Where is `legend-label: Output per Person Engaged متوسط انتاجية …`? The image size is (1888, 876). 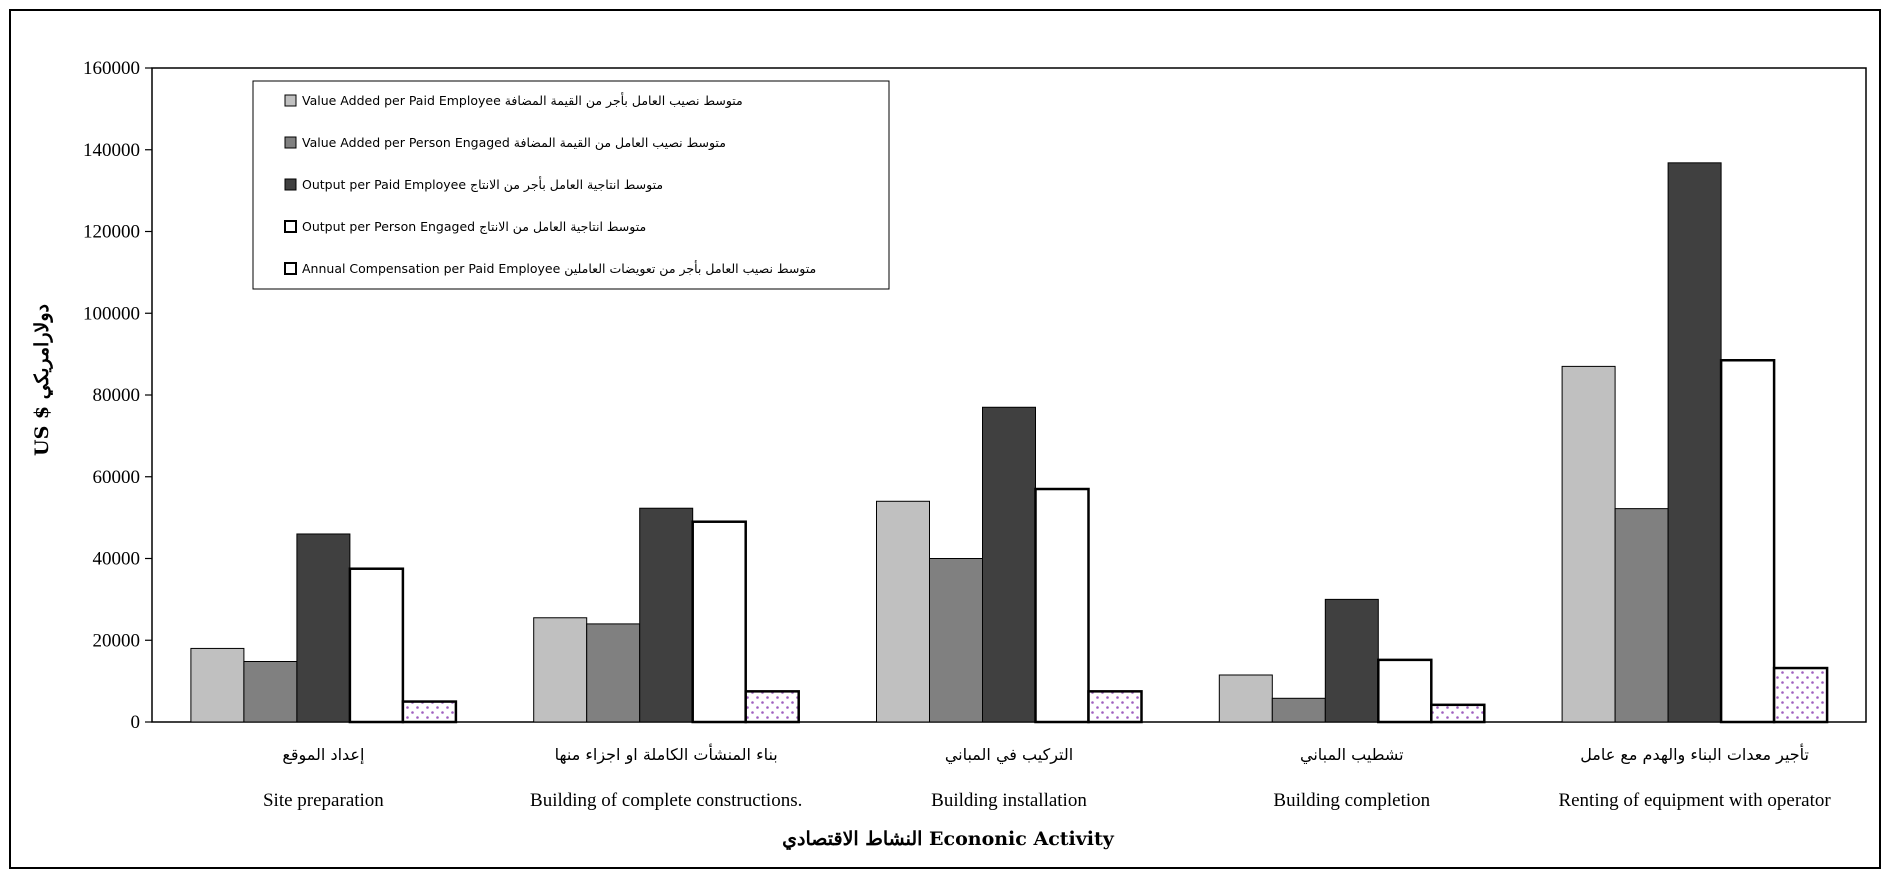 legend-label: Output per Person Engaged متوسط انتاجية … is located at coordinates (474, 227).